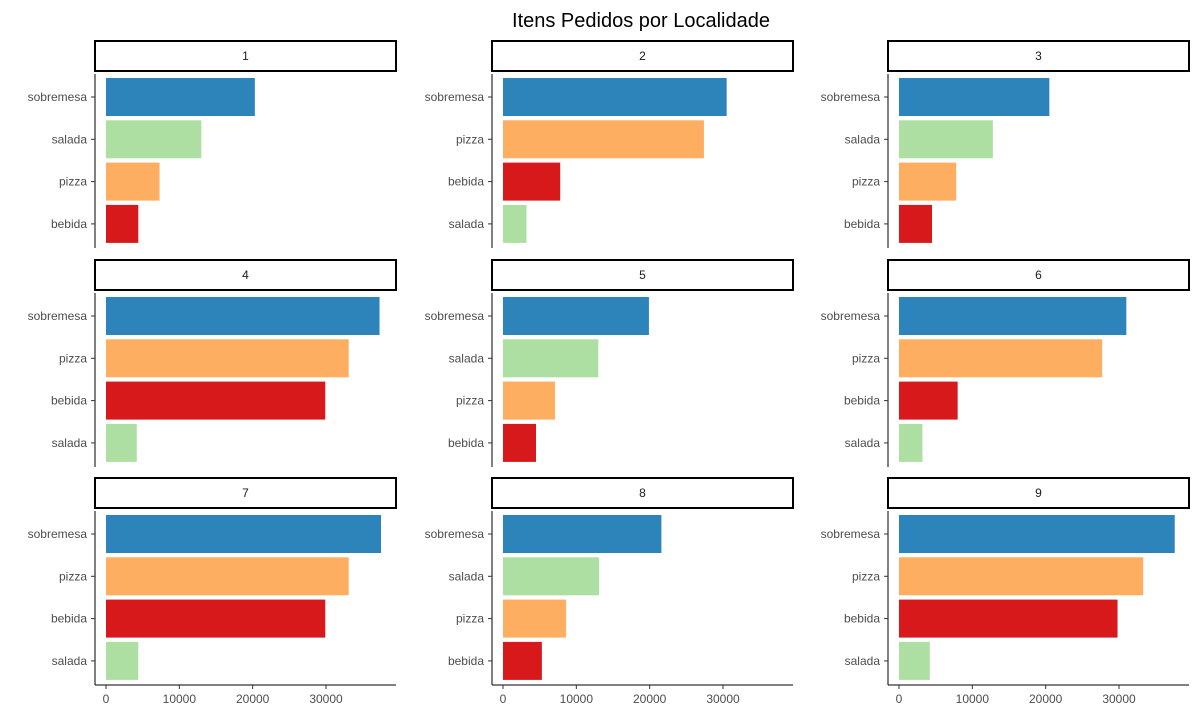  What do you see at coordinates (641, 21) in the screenshot?
I see `chart-title: Itens Pedidos por Localidade` at bounding box center [641, 21].